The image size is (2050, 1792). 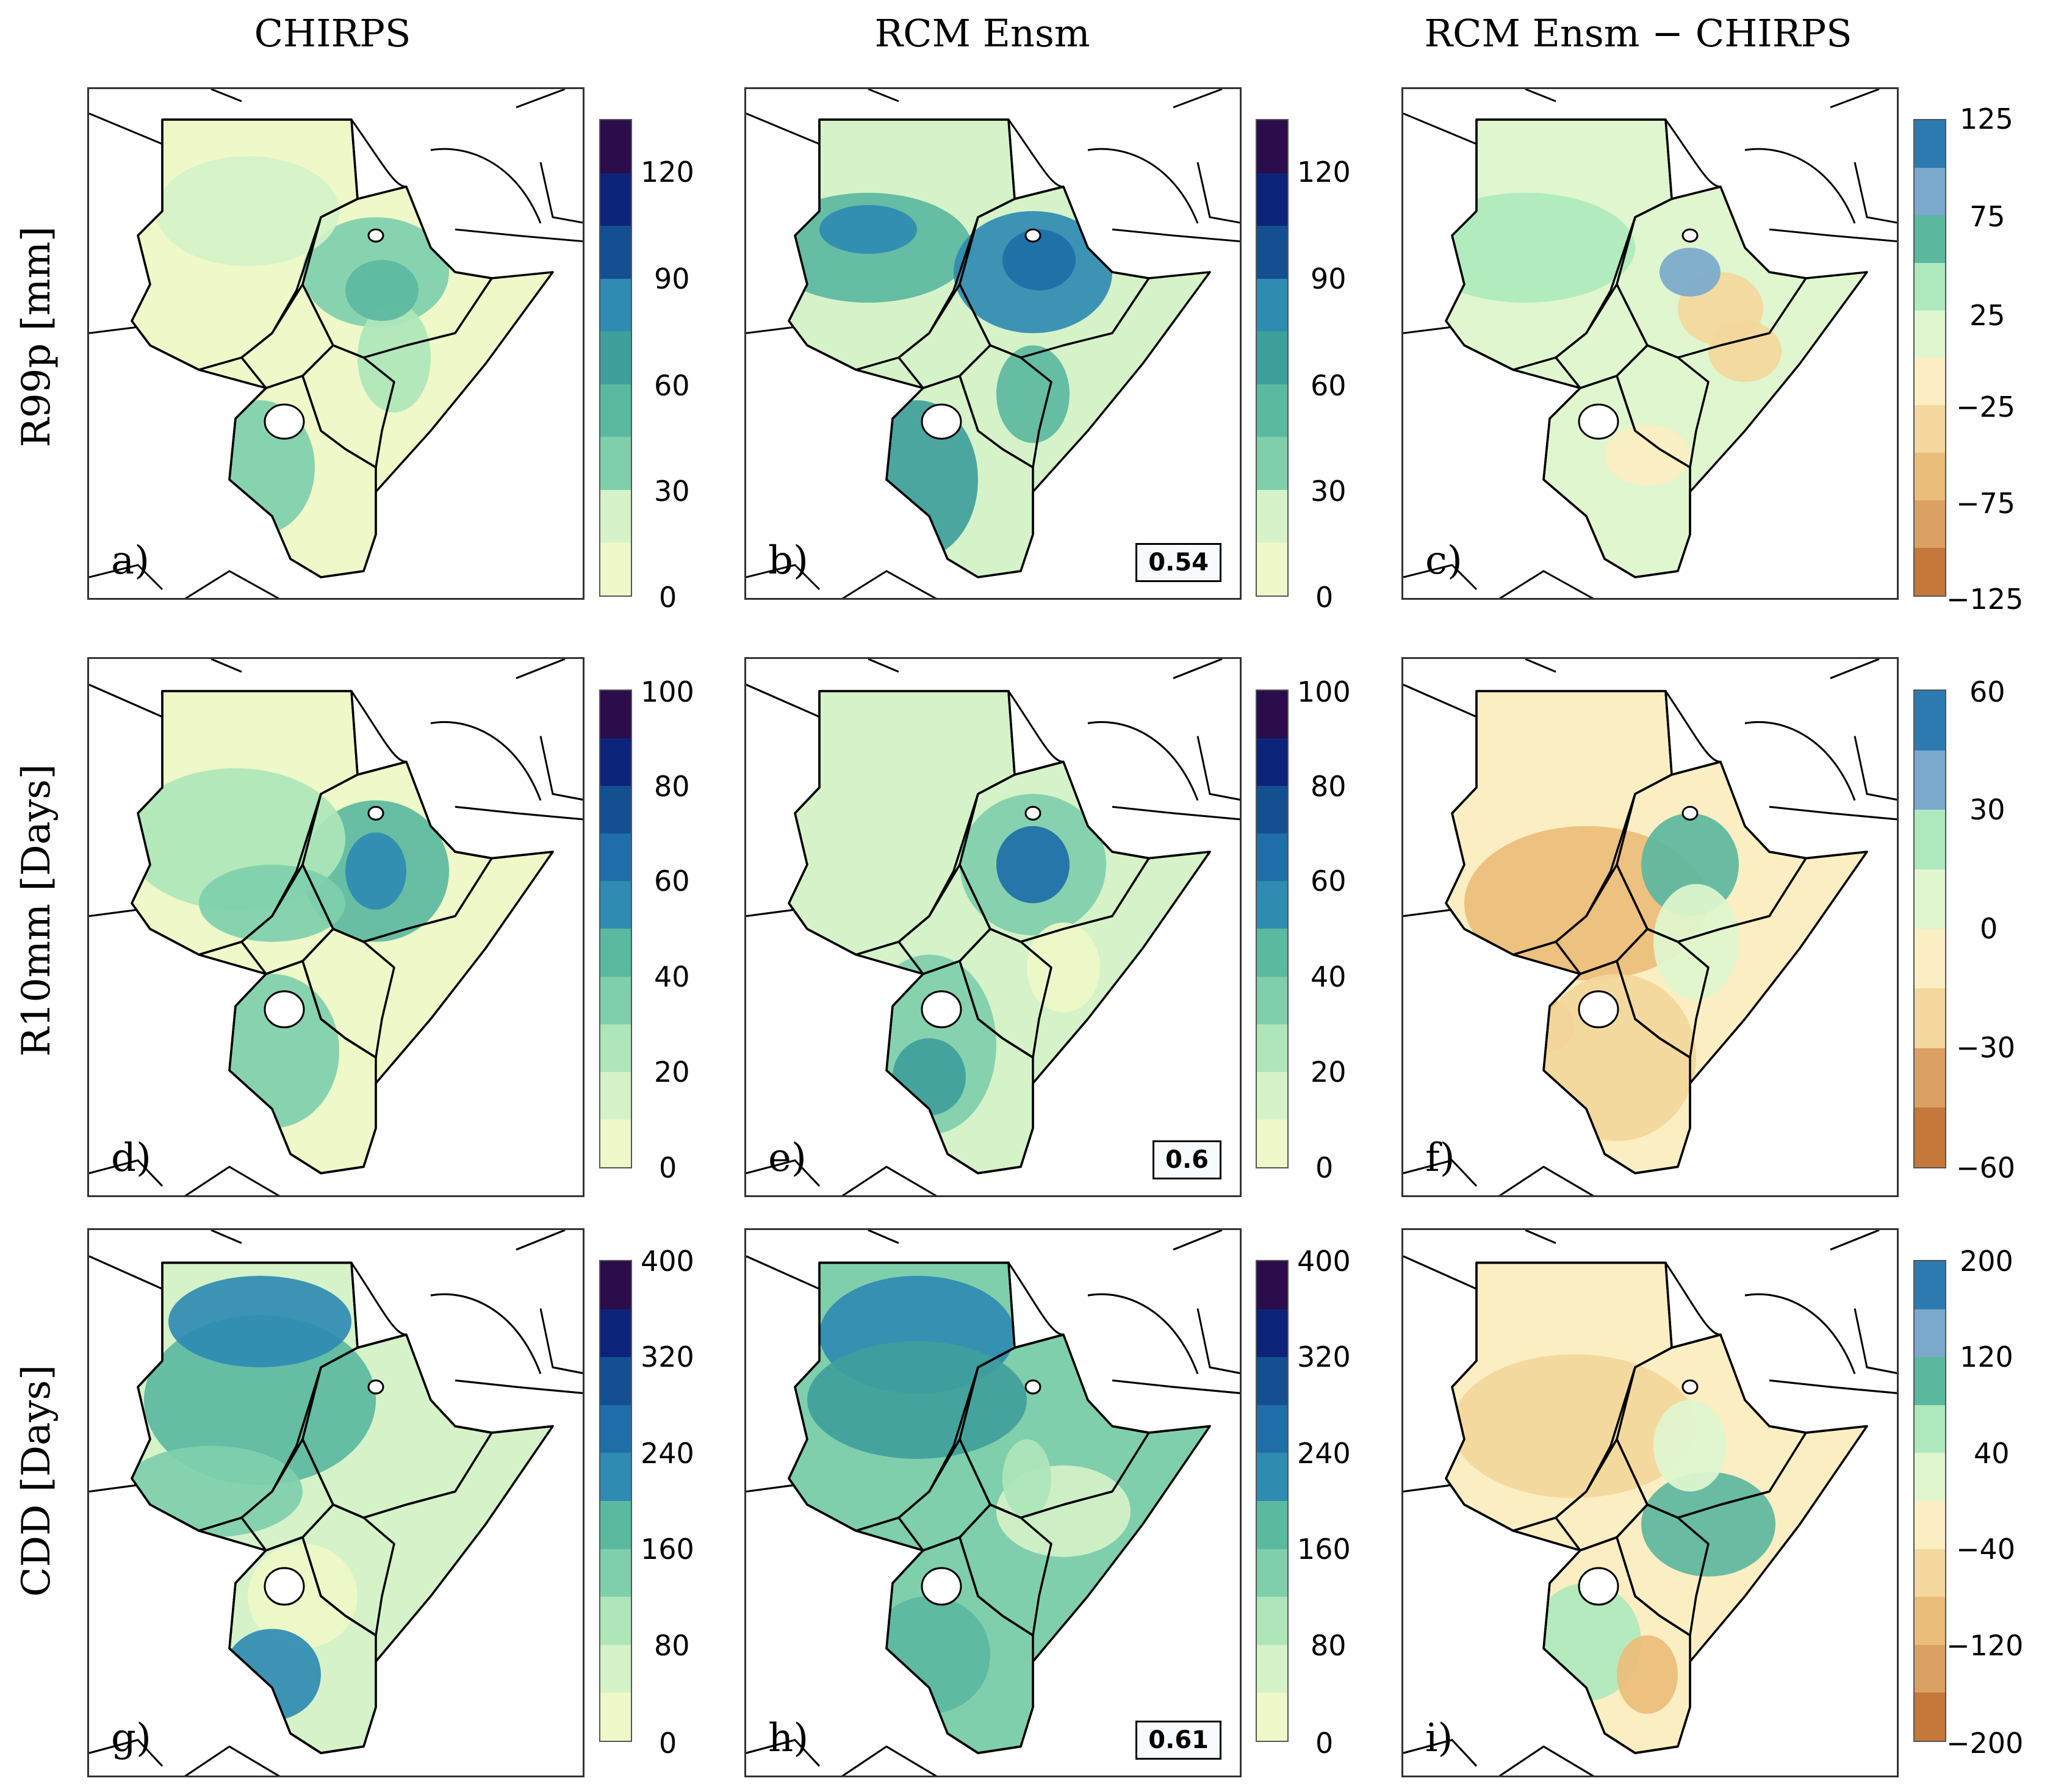 What do you see at coordinates (1439, 1738) in the screenshot?
I see `panel-label-i: i)` at bounding box center [1439, 1738].